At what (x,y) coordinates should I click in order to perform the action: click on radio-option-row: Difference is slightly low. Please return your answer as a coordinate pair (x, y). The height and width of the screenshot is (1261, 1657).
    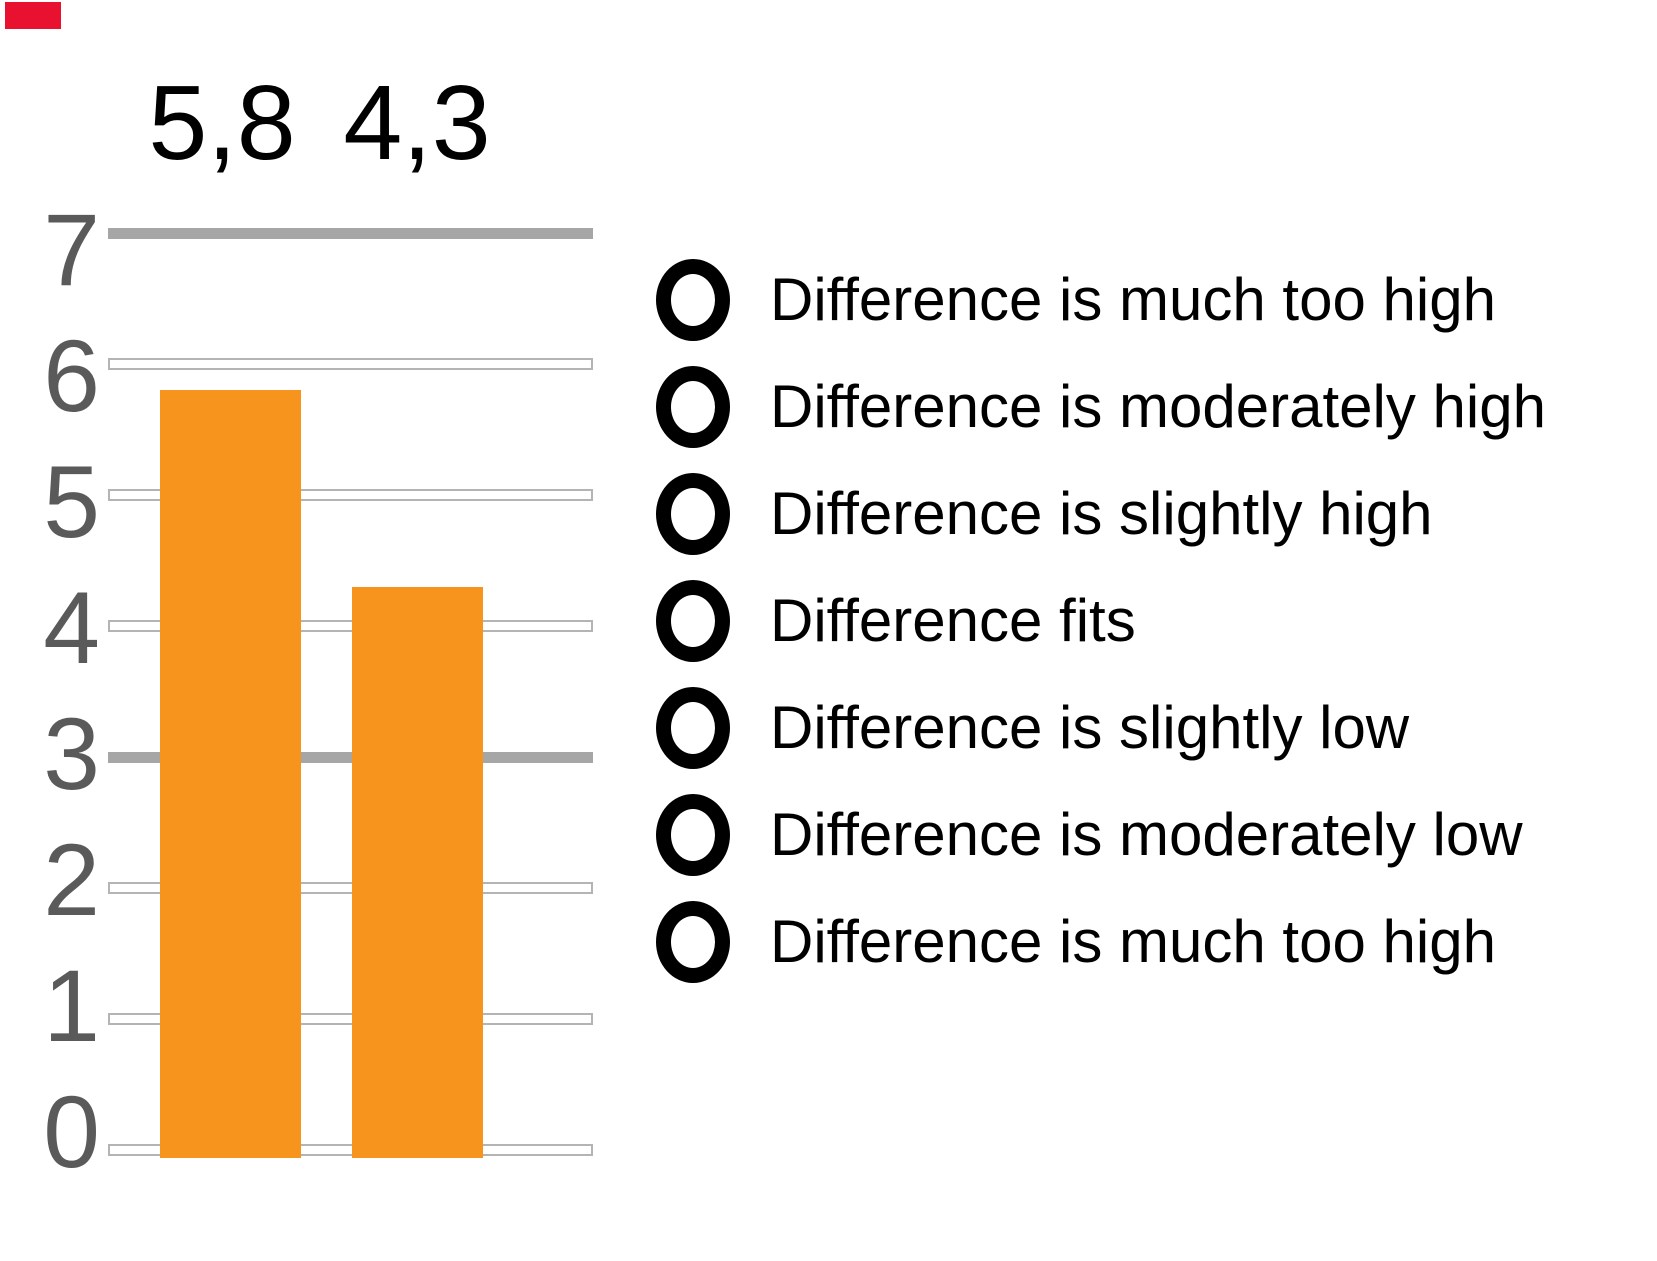
    Looking at the image, I should click on (1032, 728).